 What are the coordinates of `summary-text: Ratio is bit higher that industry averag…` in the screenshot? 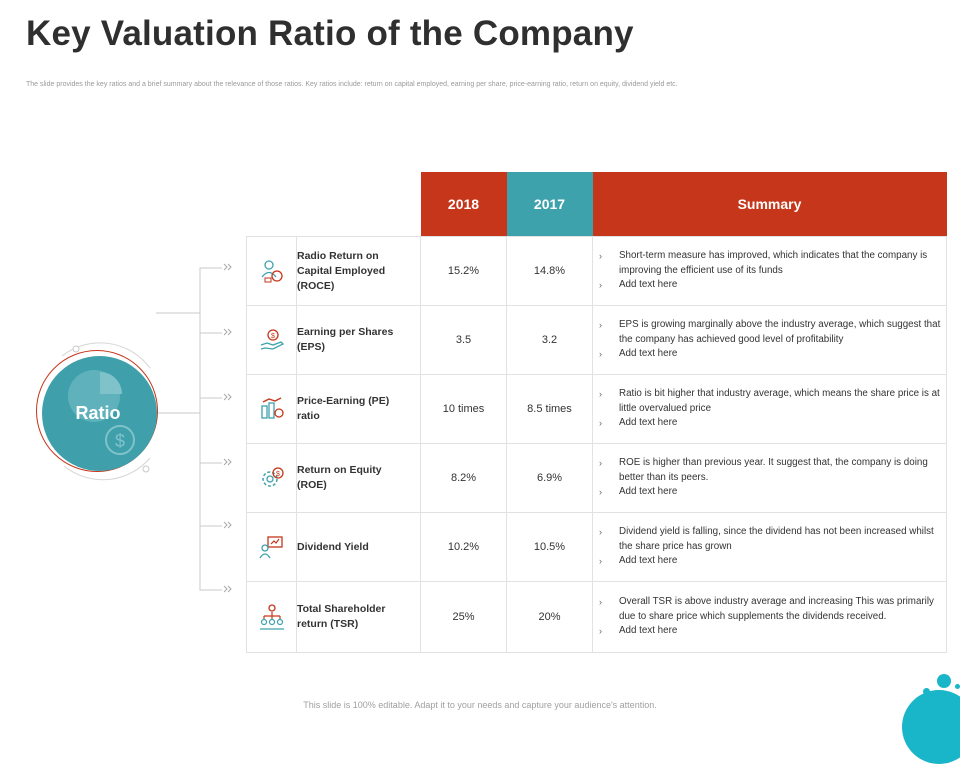 It's located at (779, 401).